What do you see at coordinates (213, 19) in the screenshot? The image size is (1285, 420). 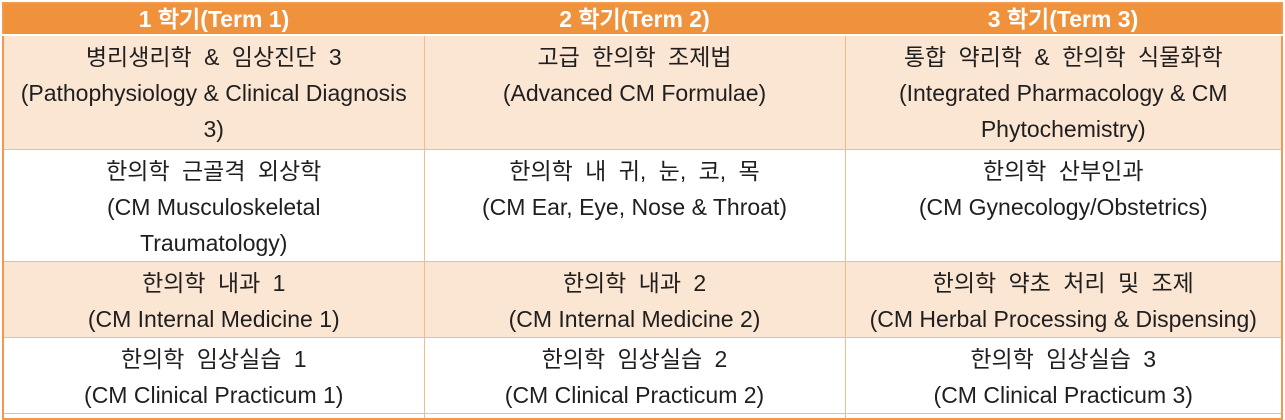 I see `column-header-term-1: 1 학기(Term 1)` at bounding box center [213, 19].